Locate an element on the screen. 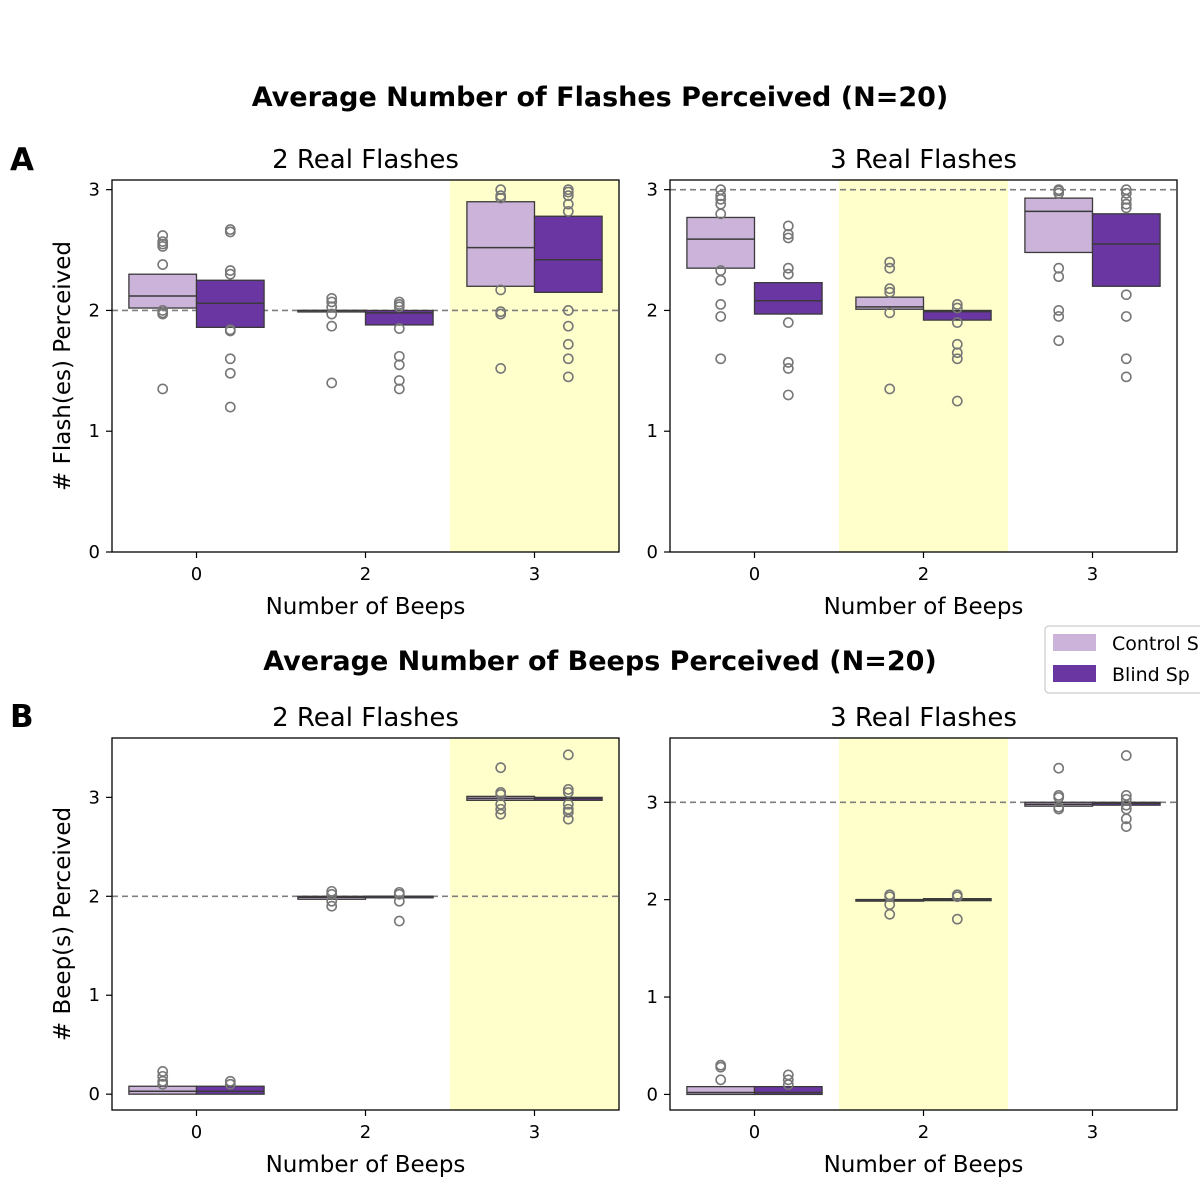 Image resolution: width=1200 pixels, height=1200 pixels. y-tick-label: 0 is located at coordinates (652, 552).